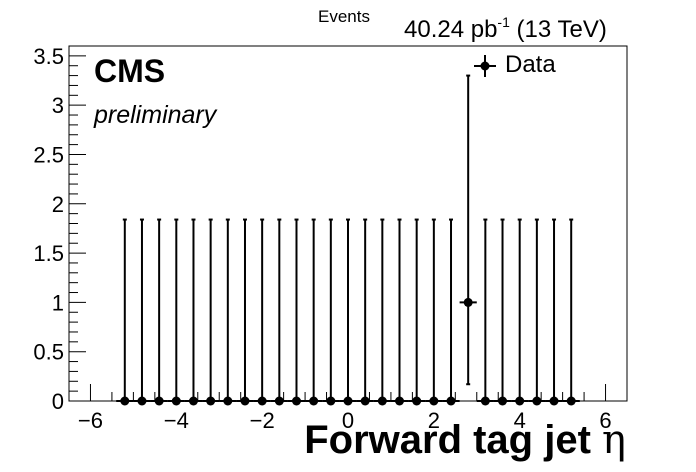 The height and width of the screenshot is (472, 696). What do you see at coordinates (447, 440) in the screenshot?
I see `x-axis-title-text: Forward tag jet` at bounding box center [447, 440].